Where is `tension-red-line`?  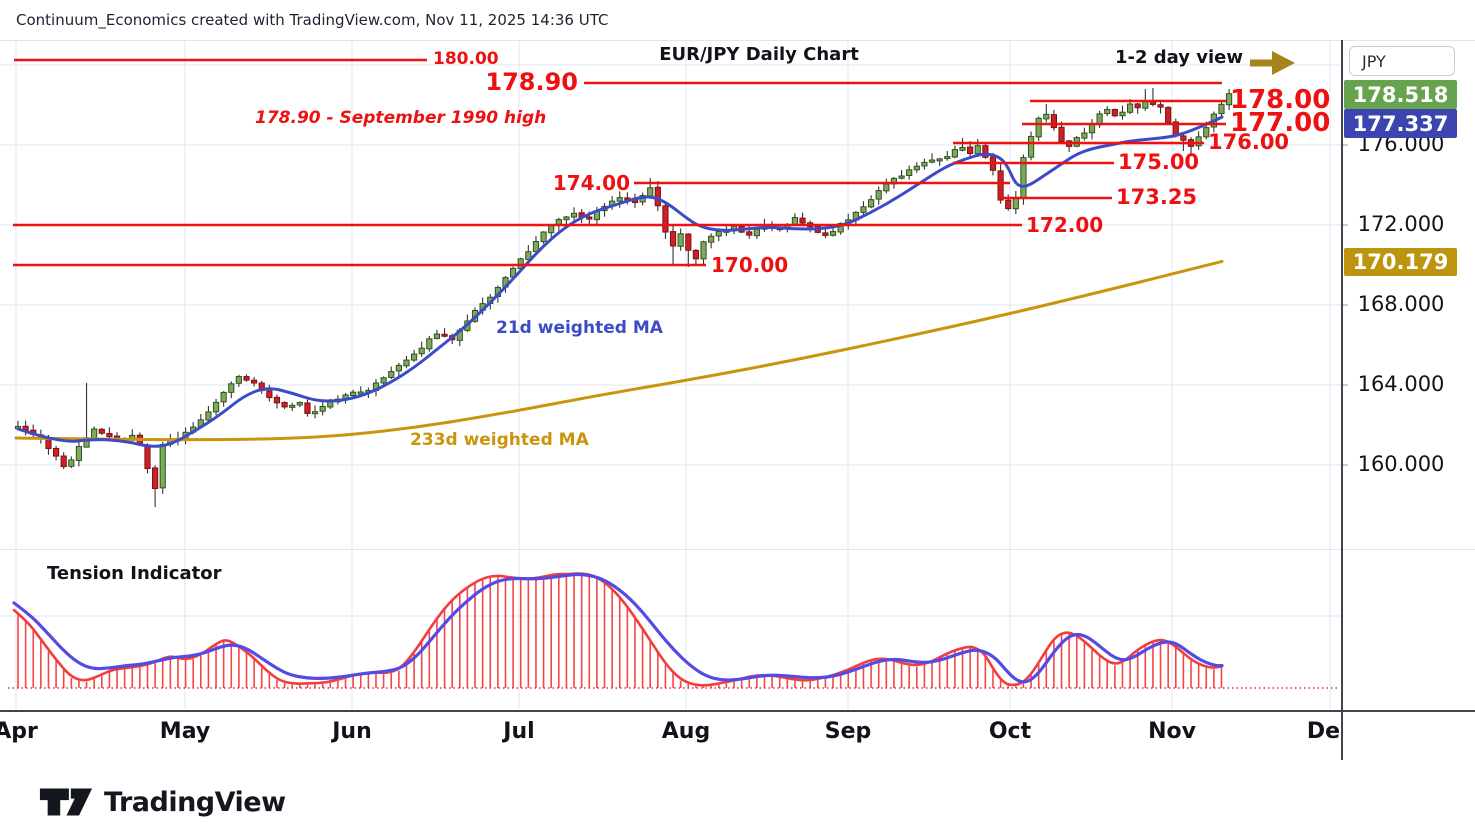
tension-red-line is located at coordinates (618, 629).